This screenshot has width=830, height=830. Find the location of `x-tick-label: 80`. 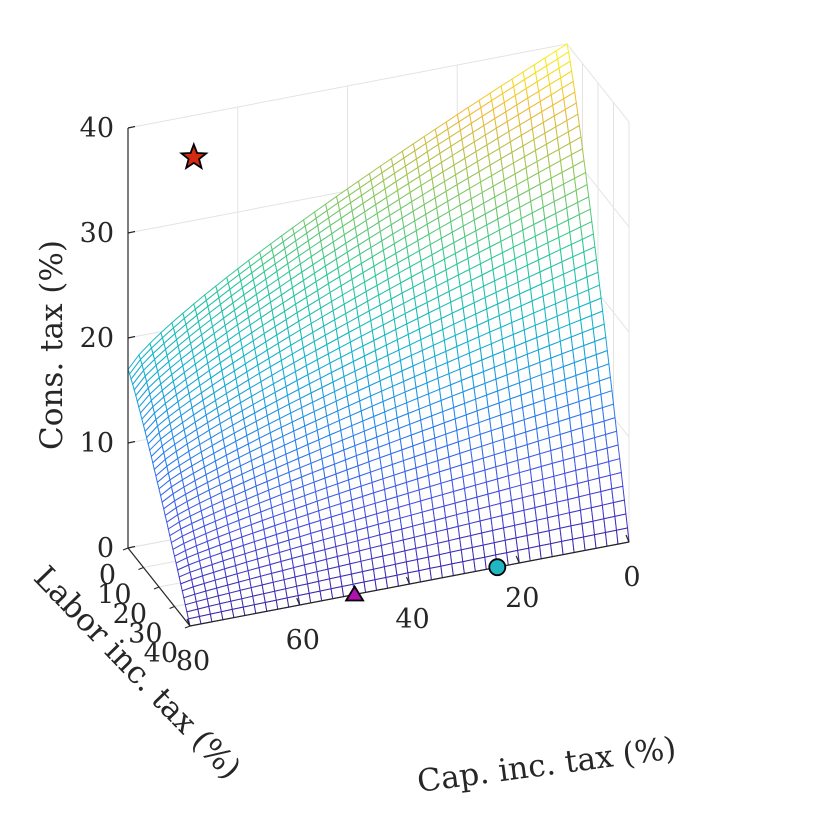

x-tick-label: 80 is located at coordinates (193, 661).